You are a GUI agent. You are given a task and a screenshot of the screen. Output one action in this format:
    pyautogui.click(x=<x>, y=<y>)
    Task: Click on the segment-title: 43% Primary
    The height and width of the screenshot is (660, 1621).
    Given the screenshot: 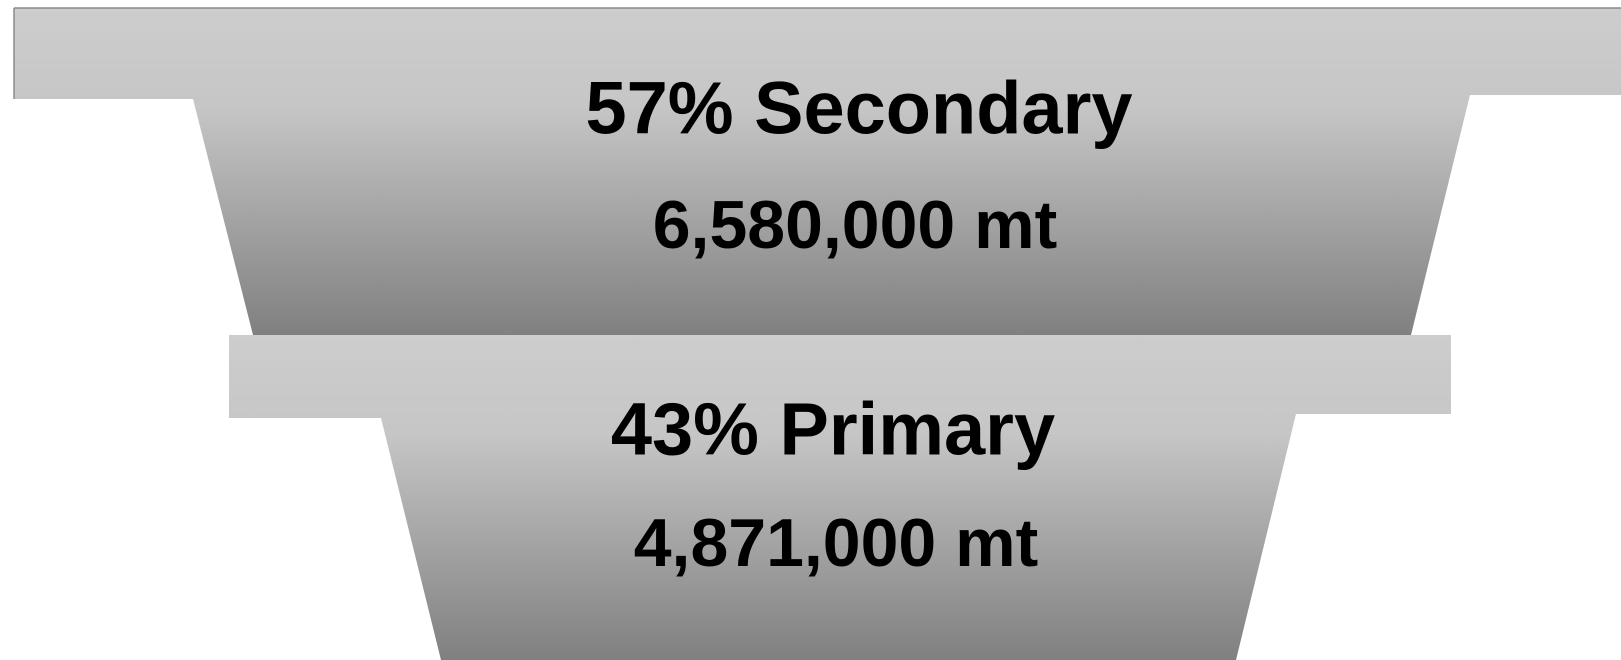 What is the action you would take?
    pyautogui.click(x=833, y=429)
    